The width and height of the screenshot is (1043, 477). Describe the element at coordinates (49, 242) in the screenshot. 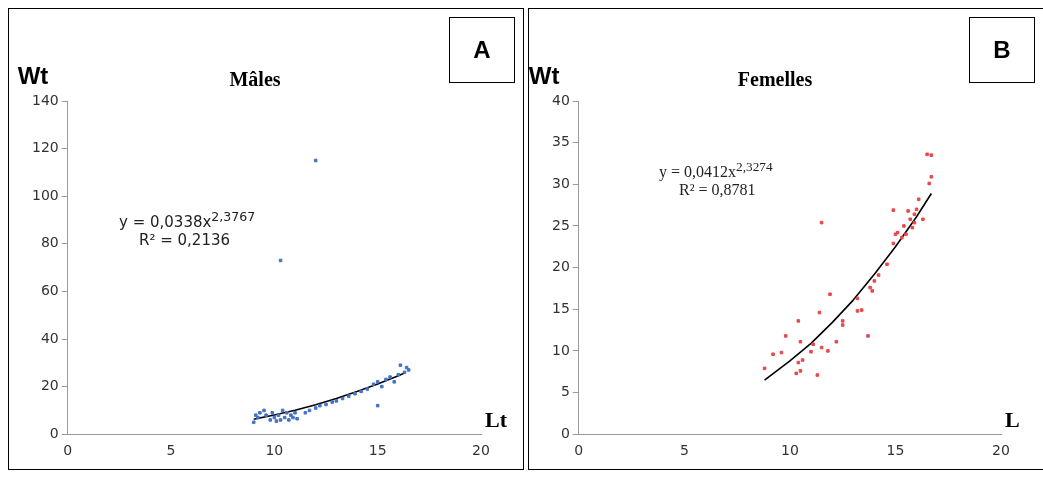

I see `y-tick-label: 80` at that location.